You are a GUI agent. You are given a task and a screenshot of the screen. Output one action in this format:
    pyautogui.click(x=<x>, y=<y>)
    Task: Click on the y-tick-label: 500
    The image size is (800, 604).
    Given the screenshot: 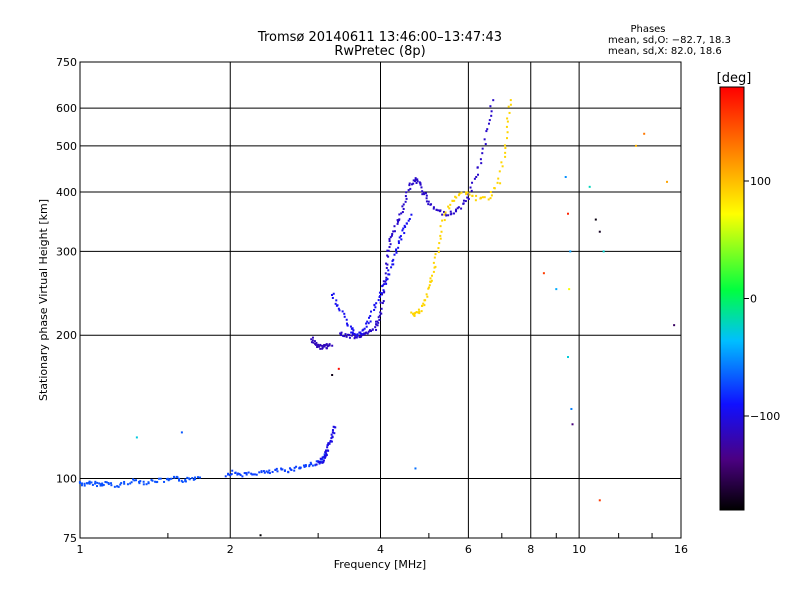 What is the action you would take?
    pyautogui.click(x=66, y=146)
    